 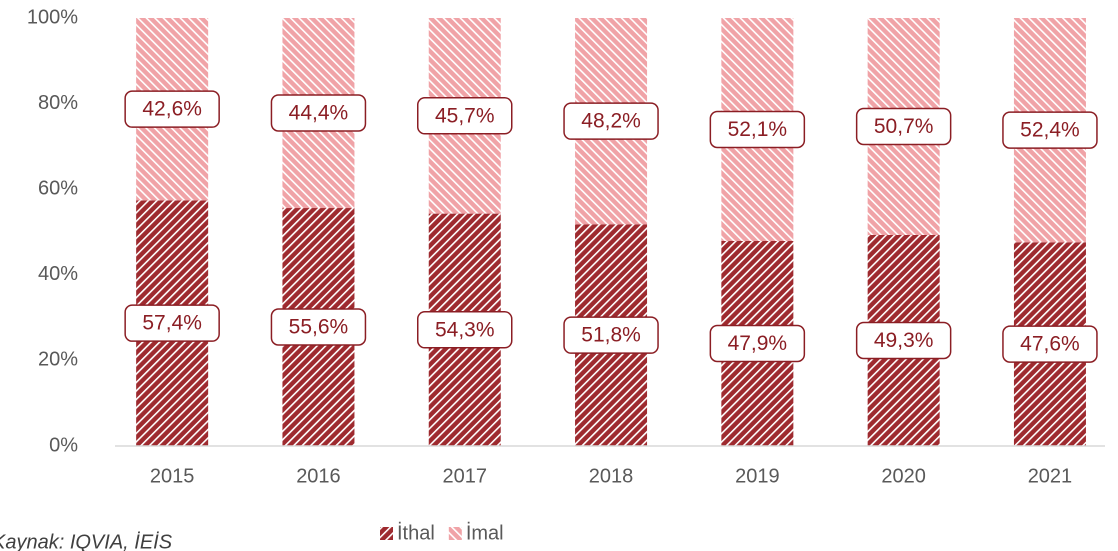 I want to click on value-label: 50,7%, so click(x=904, y=126).